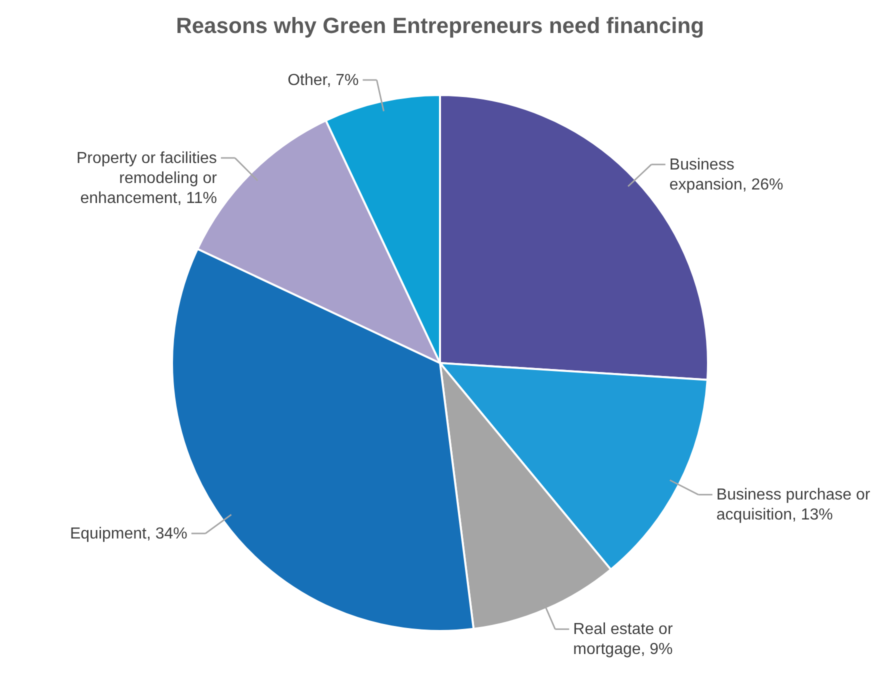 The width and height of the screenshot is (883, 693). What do you see at coordinates (623, 639) in the screenshot?
I see `slice-label: Real estate or mortgage, 9%` at bounding box center [623, 639].